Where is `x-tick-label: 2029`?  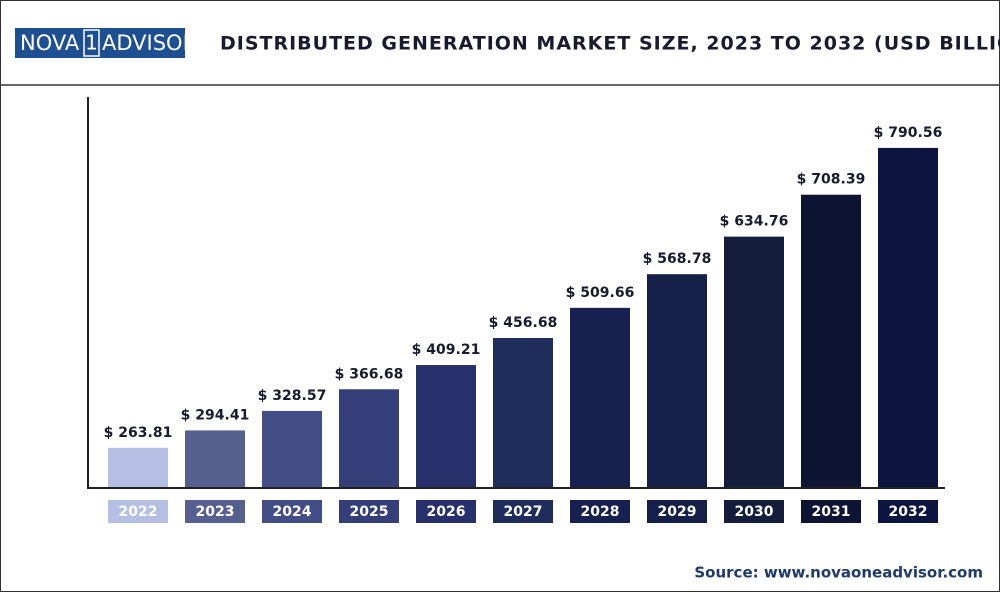 x-tick-label: 2029 is located at coordinates (677, 512).